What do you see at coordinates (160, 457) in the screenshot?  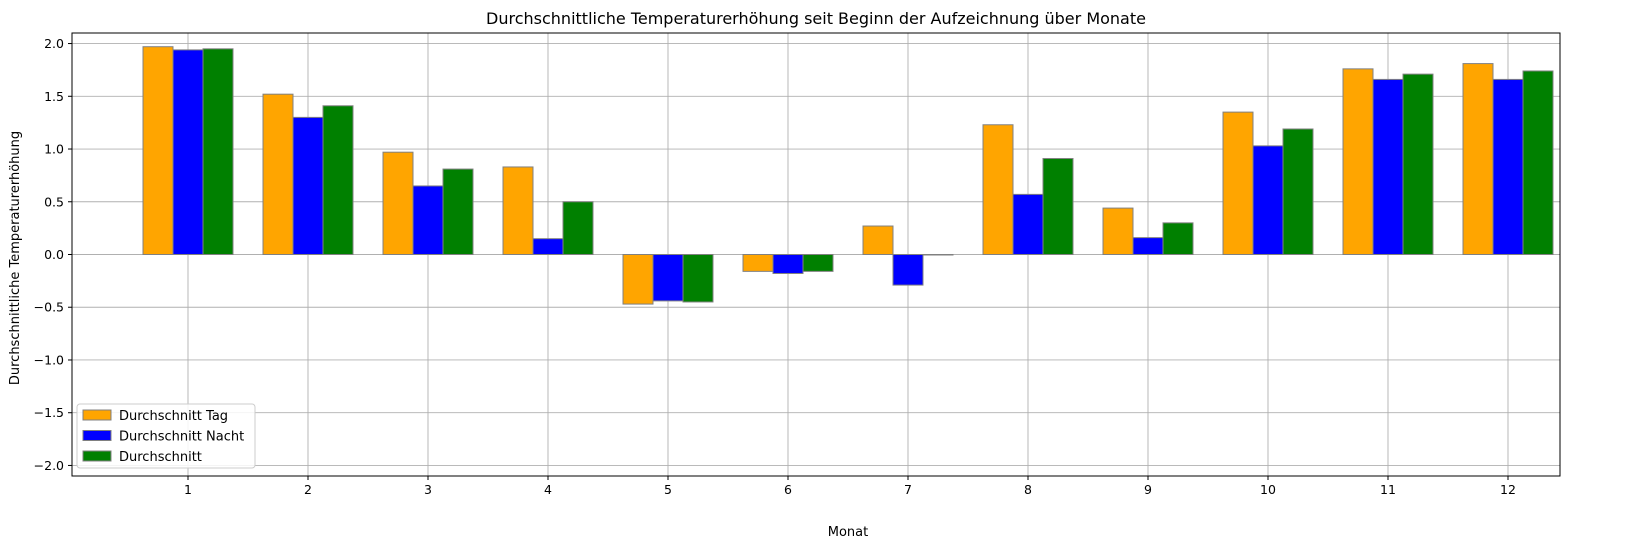 I see `legend-label: Durchschnitt` at bounding box center [160, 457].